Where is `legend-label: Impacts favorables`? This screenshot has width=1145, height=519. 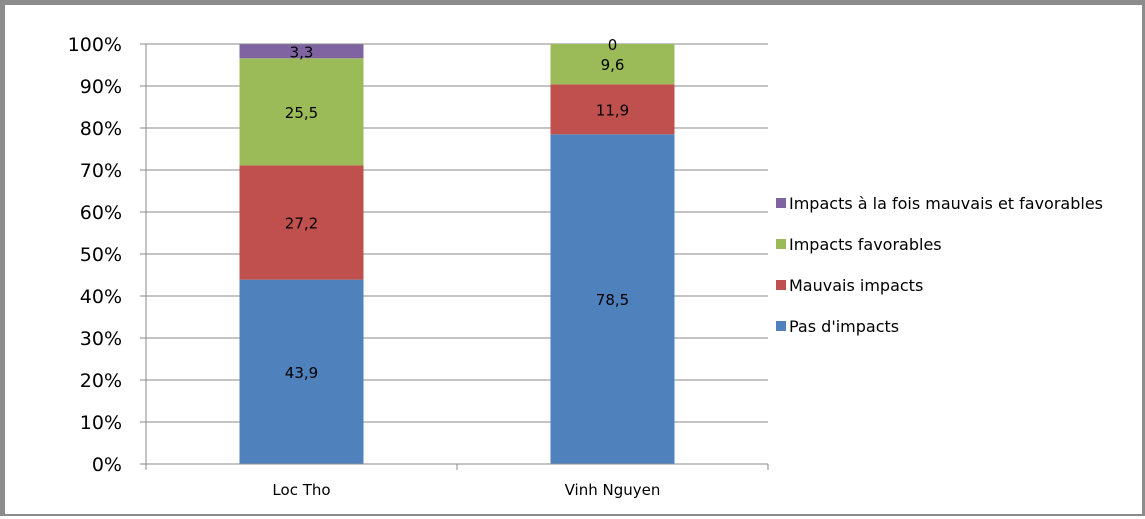
legend-label: Impacts favorables is located at coordinates (865, 244).